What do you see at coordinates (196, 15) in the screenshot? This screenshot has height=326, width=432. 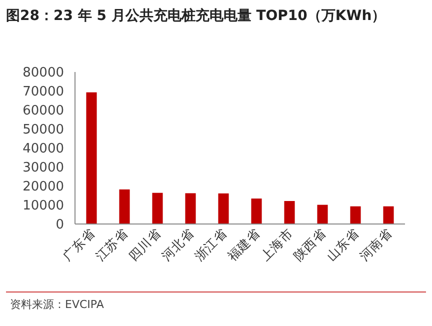 I see `chart-title: 图28：23 年 5 月公共充电桩充电电量 TOP10（万KWh）` at bounding box center [196, 15].